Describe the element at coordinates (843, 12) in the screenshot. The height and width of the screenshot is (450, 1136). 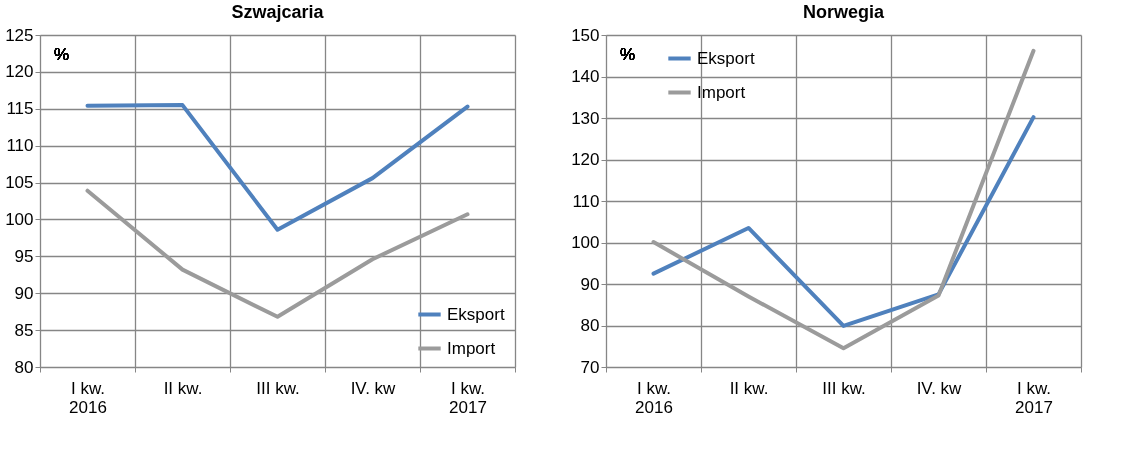
I see `chart-title: Norwegia` at that location.